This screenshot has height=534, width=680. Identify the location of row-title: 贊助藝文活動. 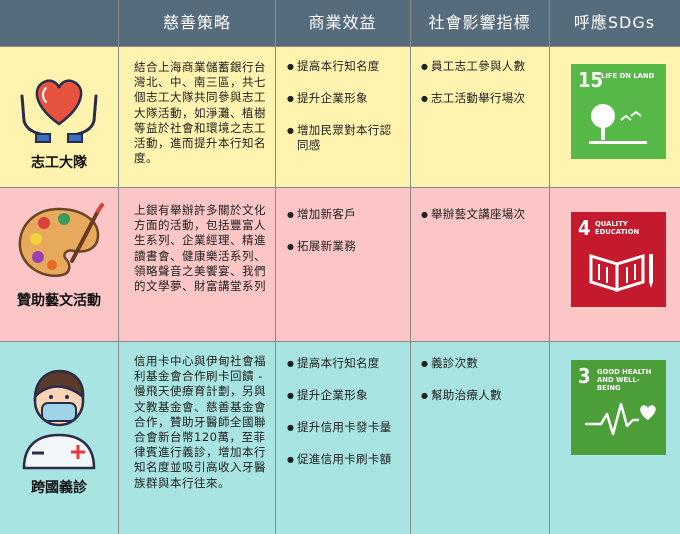
(59, 301).